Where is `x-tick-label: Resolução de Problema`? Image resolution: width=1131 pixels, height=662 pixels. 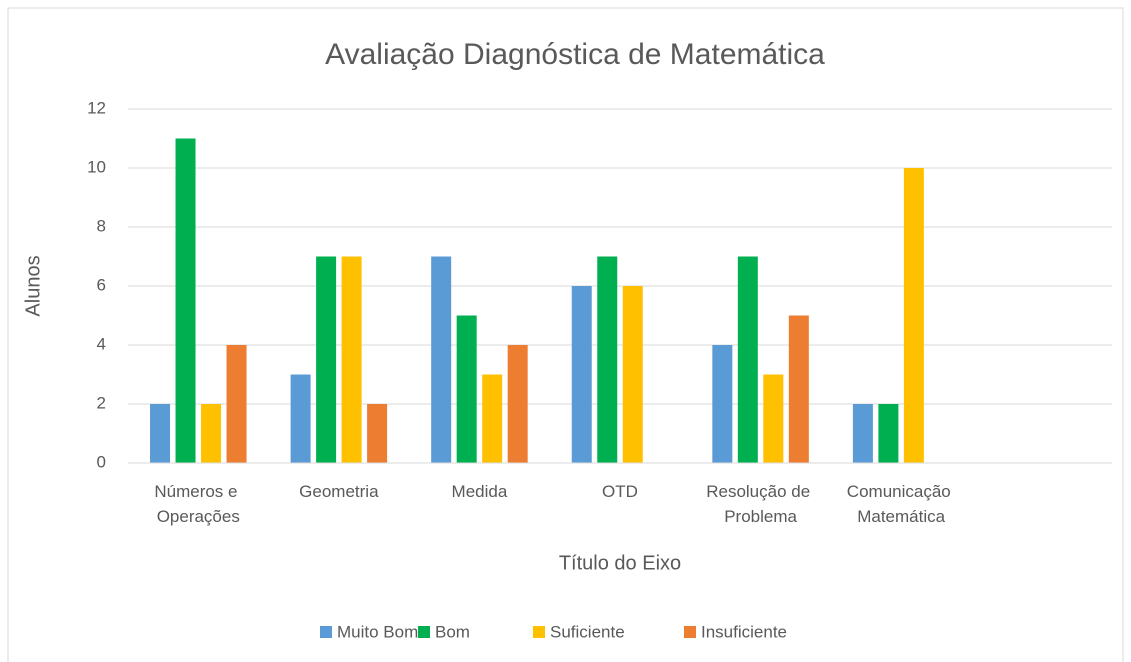 x-tick-label: Resolução de Problema is located at coordinates (760, 504).